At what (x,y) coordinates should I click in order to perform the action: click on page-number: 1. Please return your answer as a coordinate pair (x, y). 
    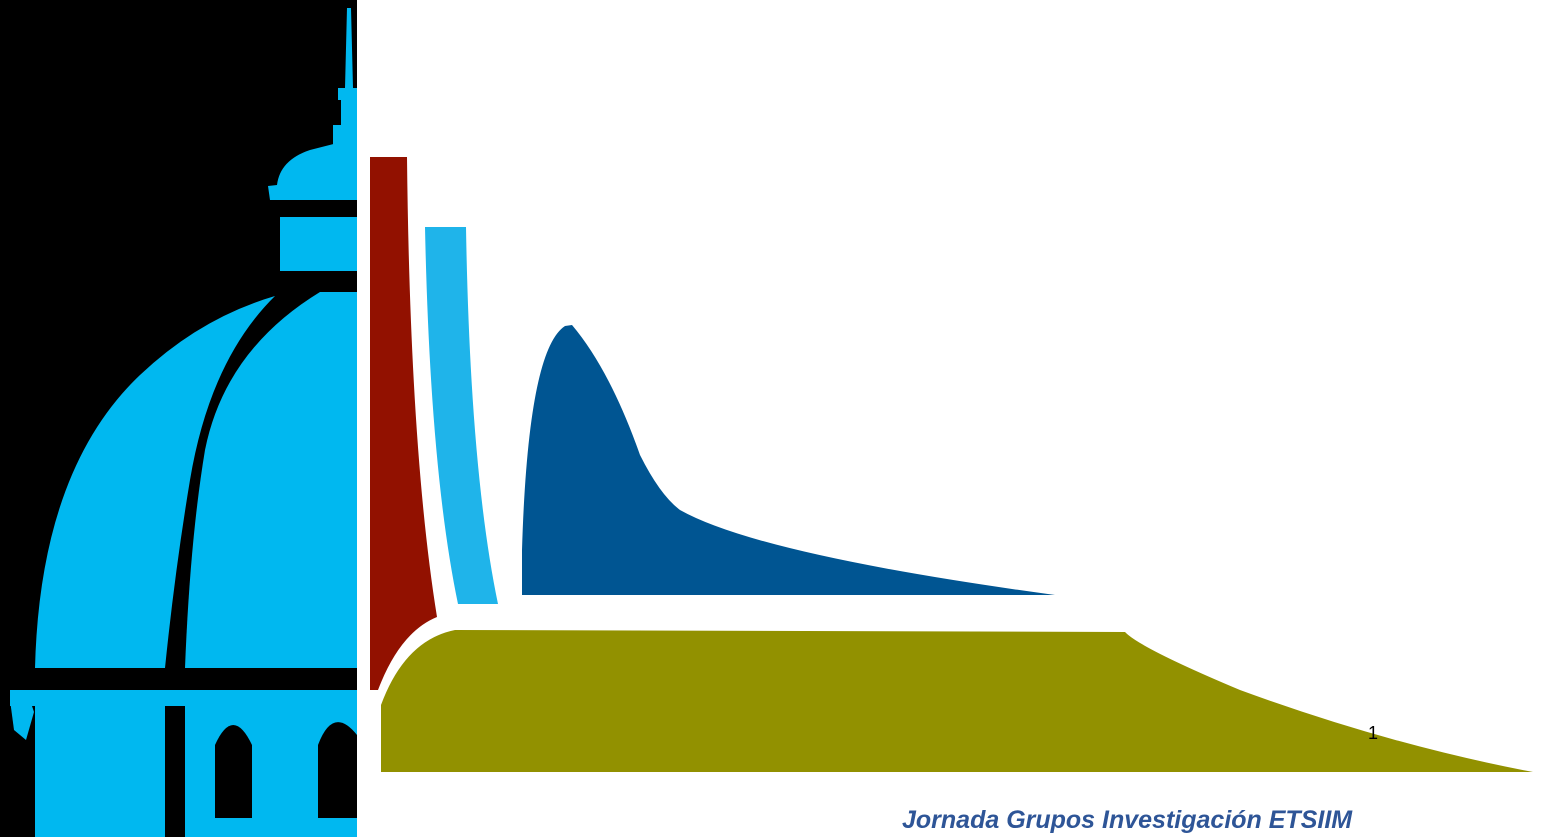
    Looking at the image, I should click on (1373, 733).